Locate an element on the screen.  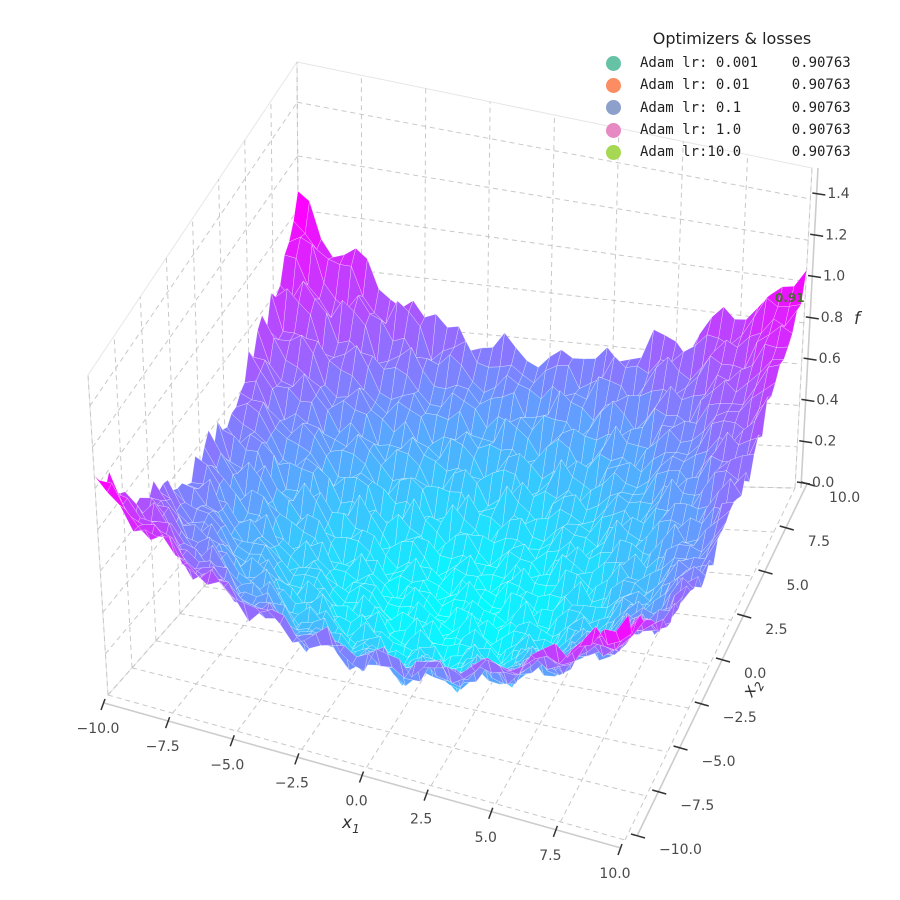
legend-label: Adam lr: 0.01 0.90763 is located at coordinates (745, 85).